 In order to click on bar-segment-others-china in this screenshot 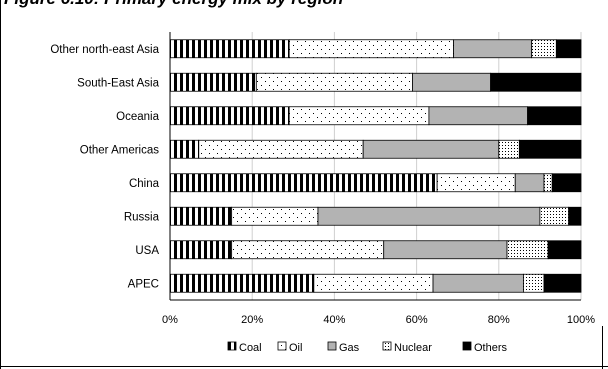, I will do `click(566, 183)`.